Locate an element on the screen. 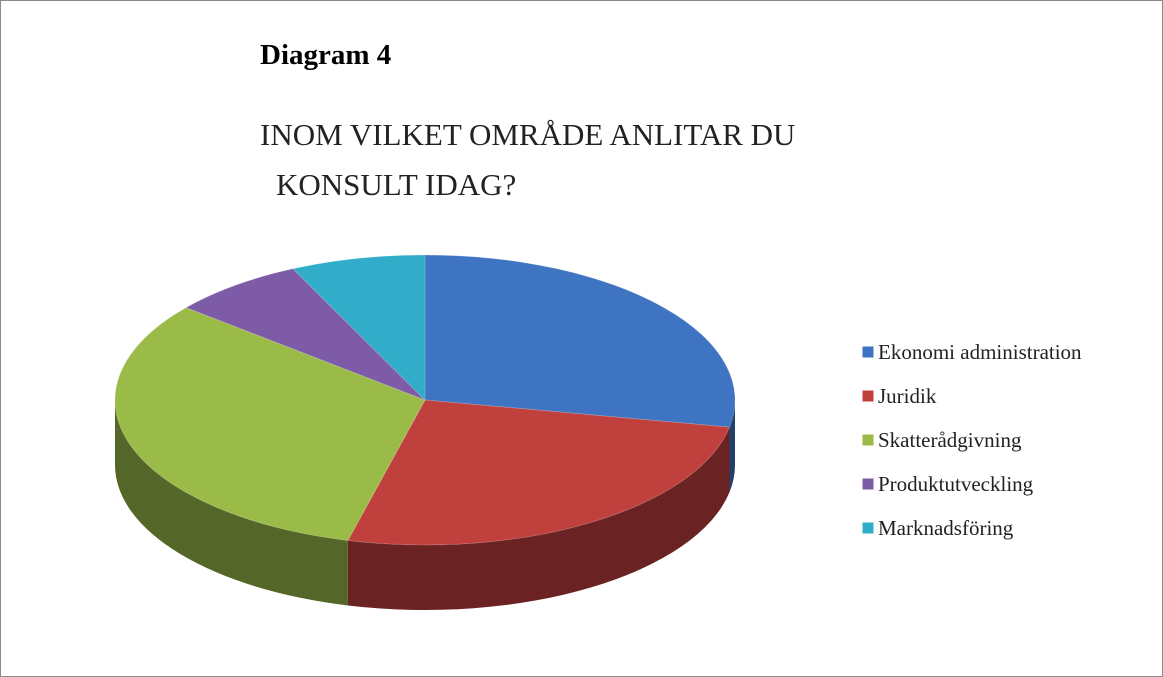  legend-label: Produktutveckling is located at coordinates (956, 484).